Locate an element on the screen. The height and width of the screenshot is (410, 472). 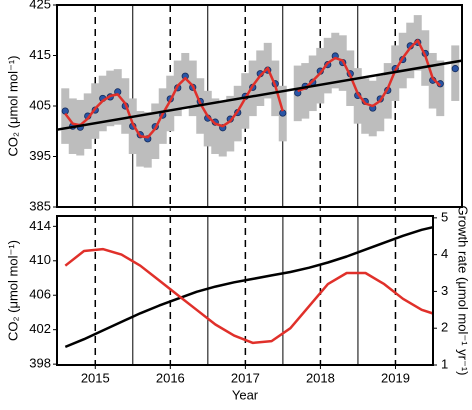
x-tick-label: 2016 is located at coordinates (170, 377).